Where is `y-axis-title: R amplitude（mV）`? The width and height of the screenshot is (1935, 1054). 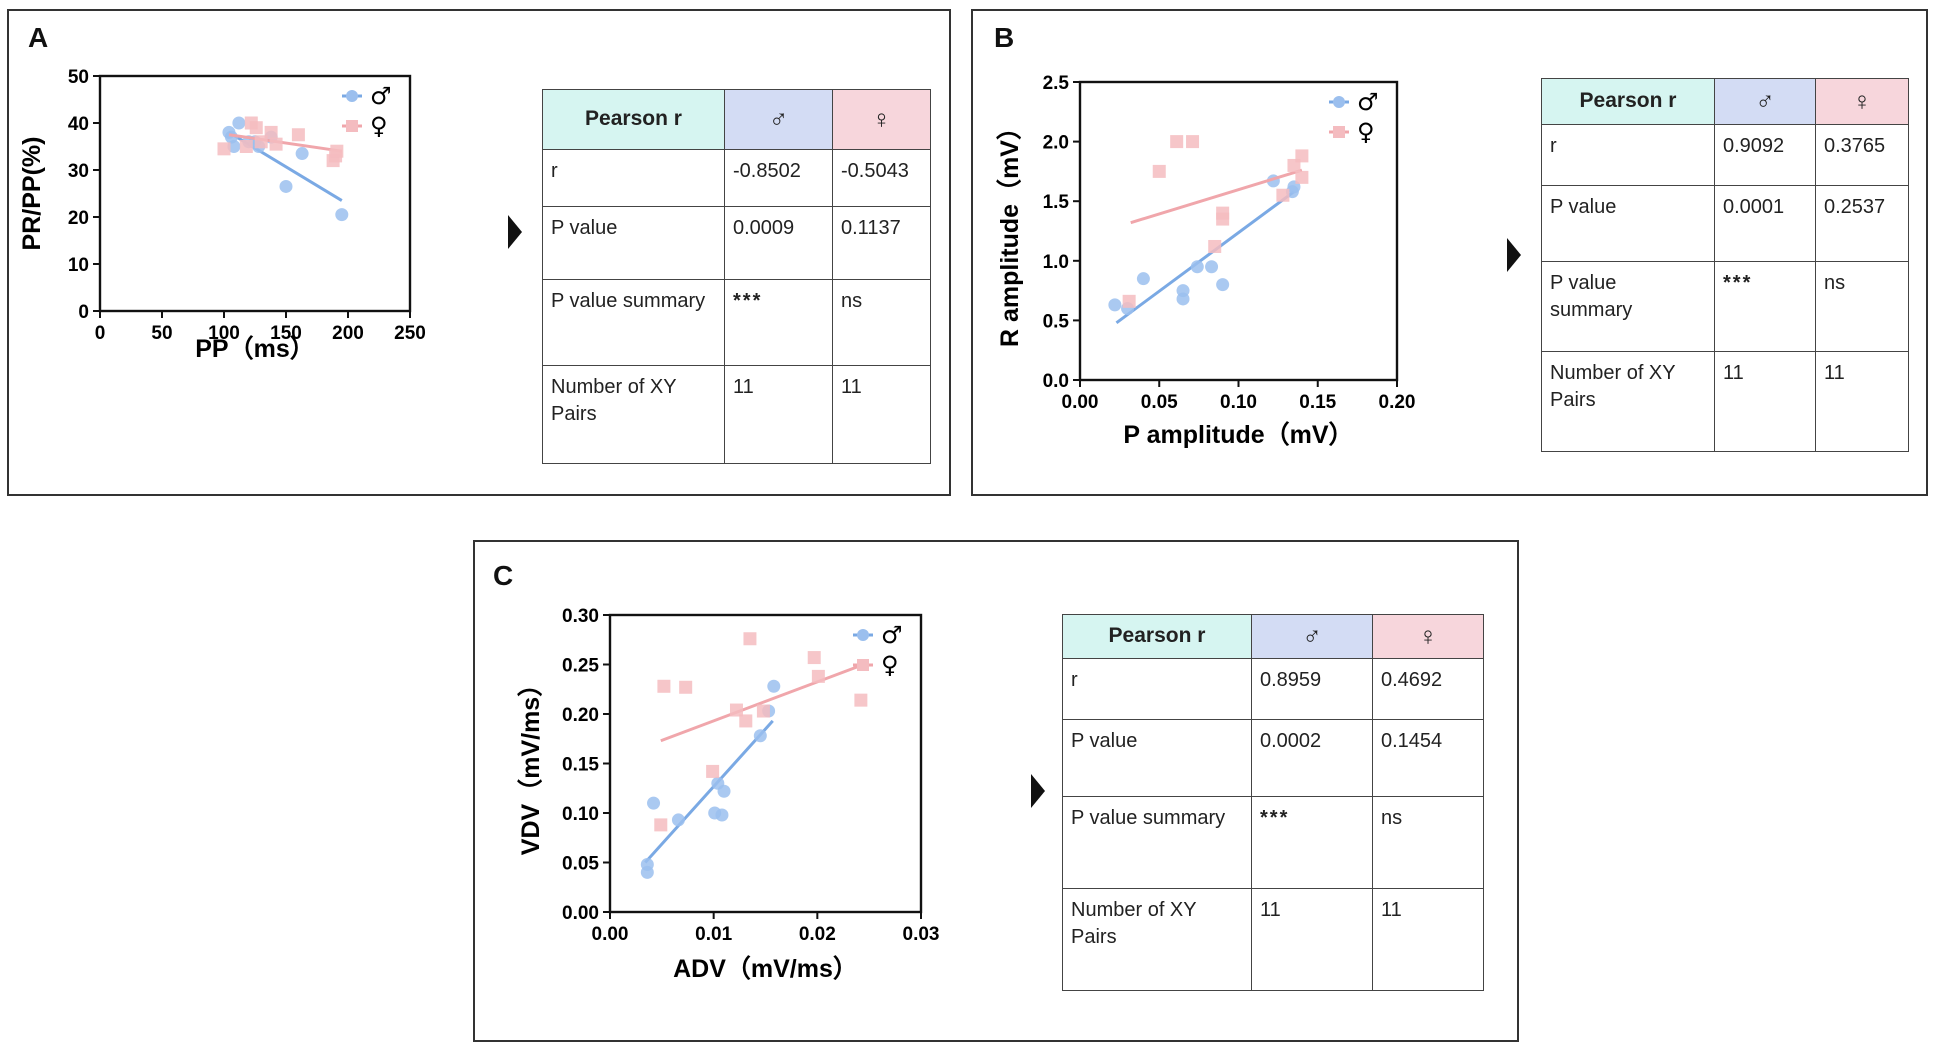
y-axis-title: R amplitude（mV） is located at coordinates (1009, 231).